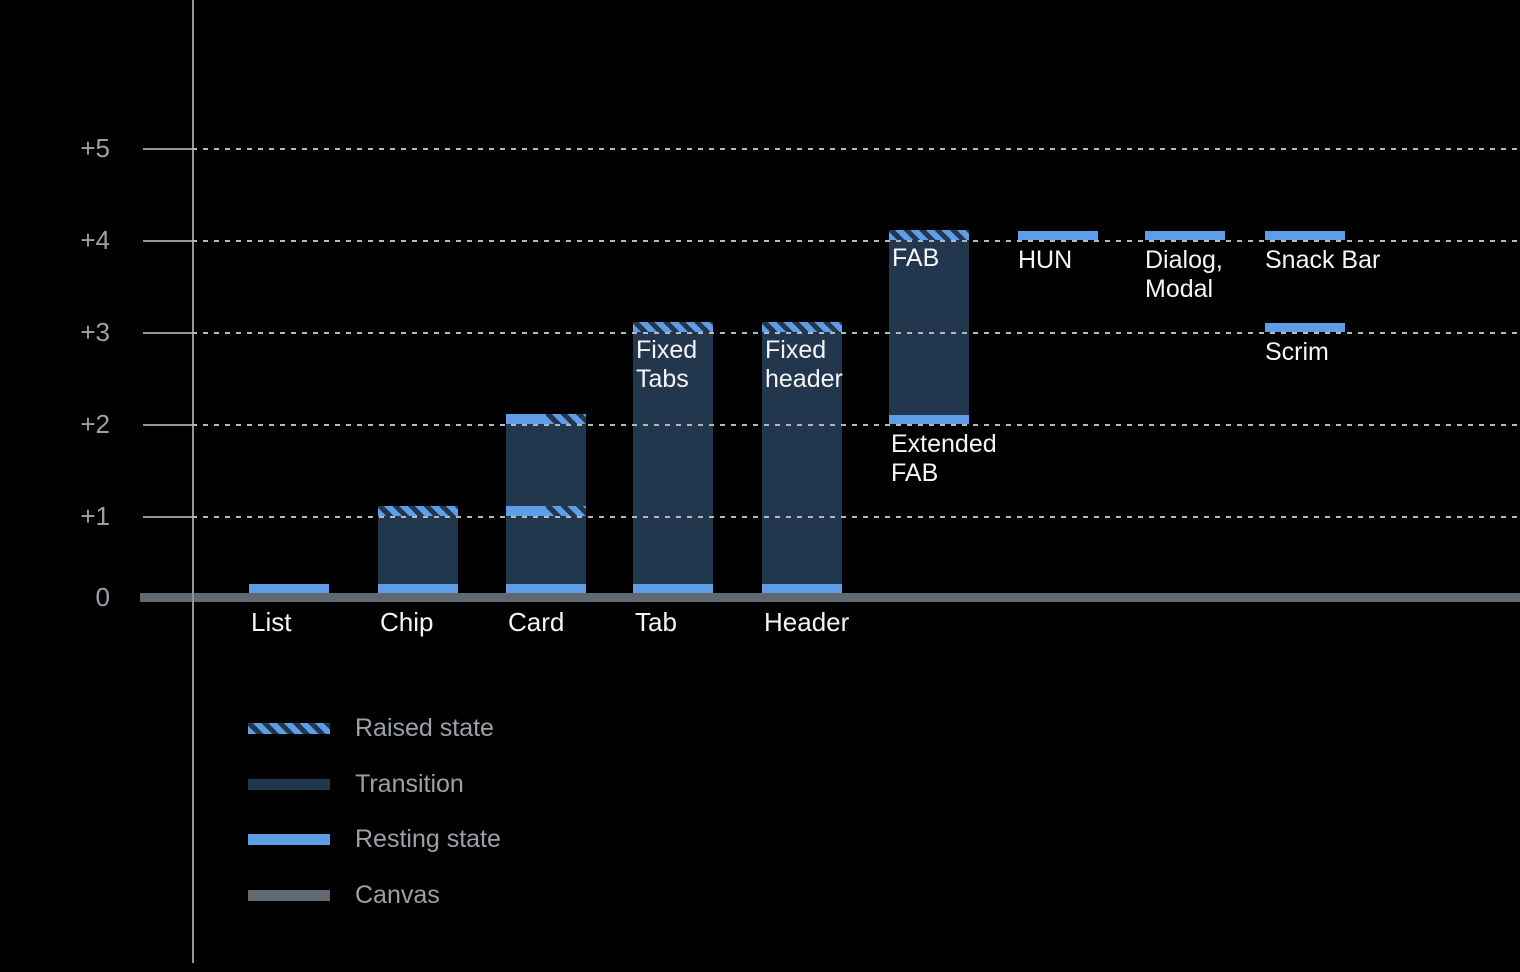  Describe the element at coordinates (1179, 289) in the screenshot. I see `float-label-dialog-modal-line: Modal` at that location.